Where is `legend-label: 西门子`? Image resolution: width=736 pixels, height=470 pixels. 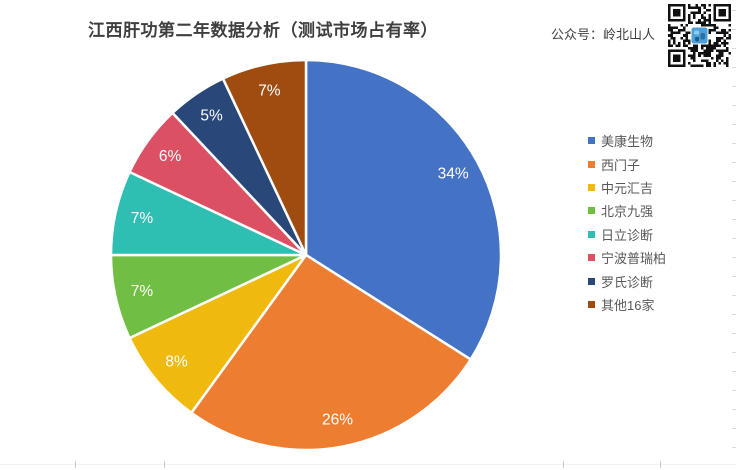
legend-label: 西门子 is located at coordinates (621, 165).